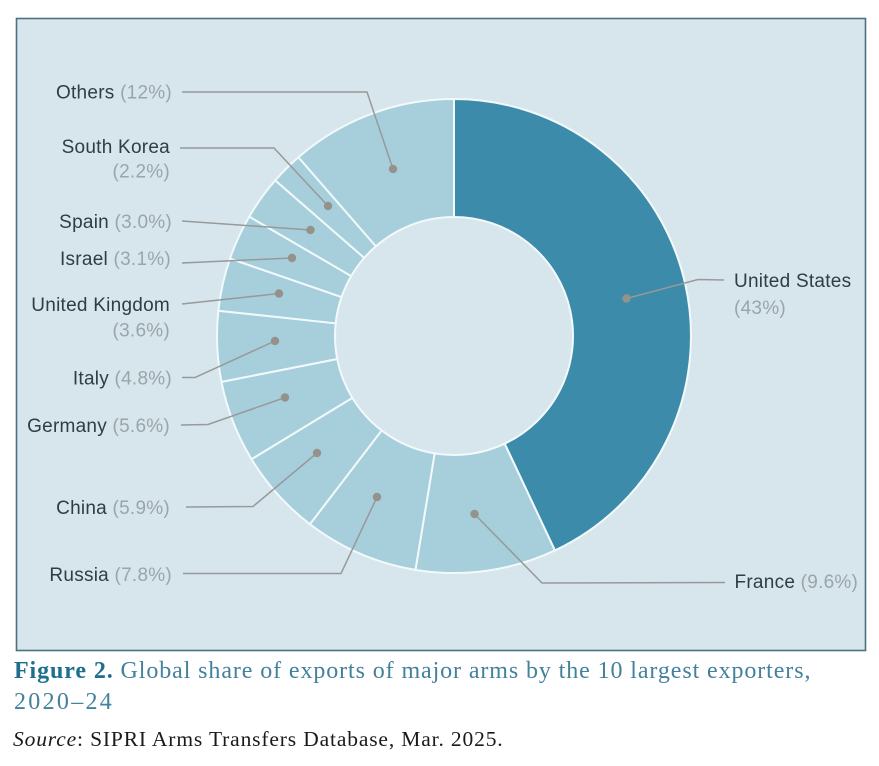 This screenshot has width=879, height=766. Describe the element at coordinates (115, 259) in the screenshot. I see `svg-text: Israel (3.1%)` at that location.